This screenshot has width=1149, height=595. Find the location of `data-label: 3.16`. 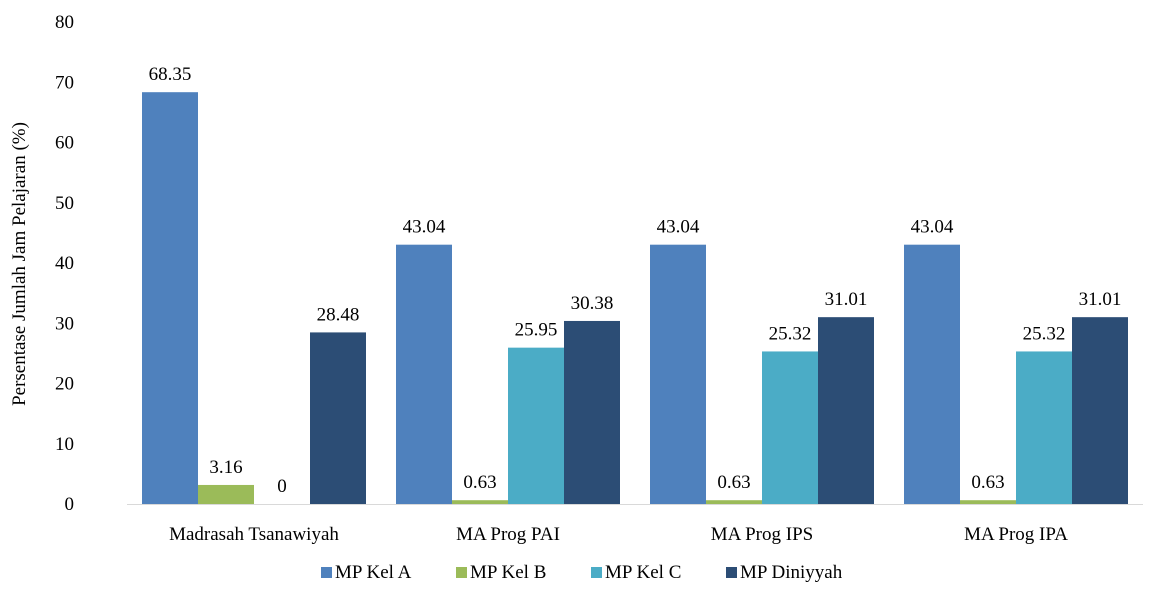

data-label: 3.16 is located at coordinates (225, 467).